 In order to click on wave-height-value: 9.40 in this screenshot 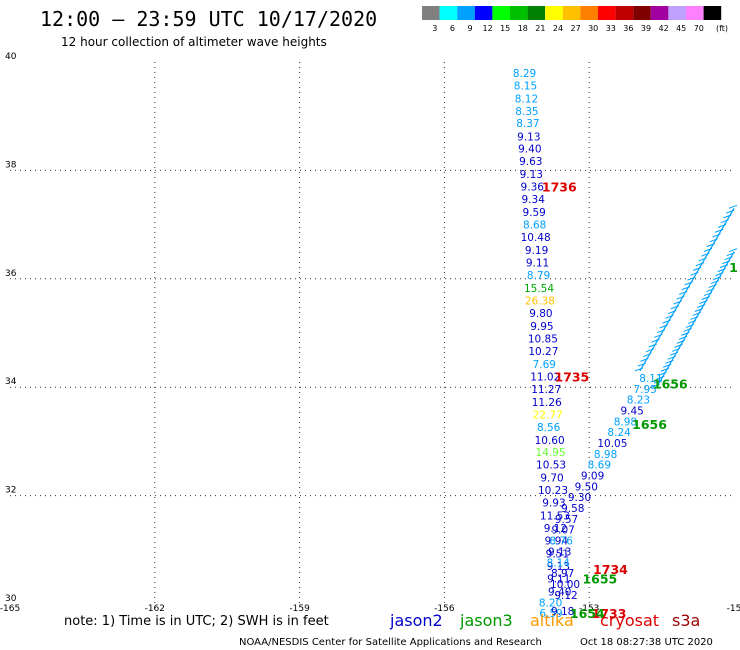, I will do `click(559, 593)`.